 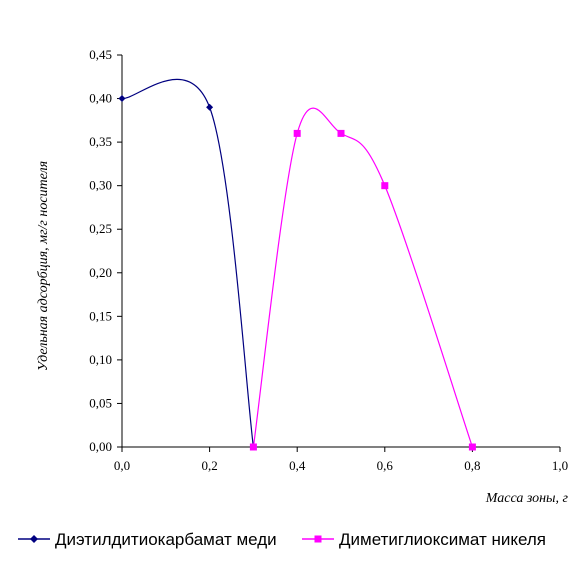 I want to click on legend-marker-square, so click(x=318, y=539).